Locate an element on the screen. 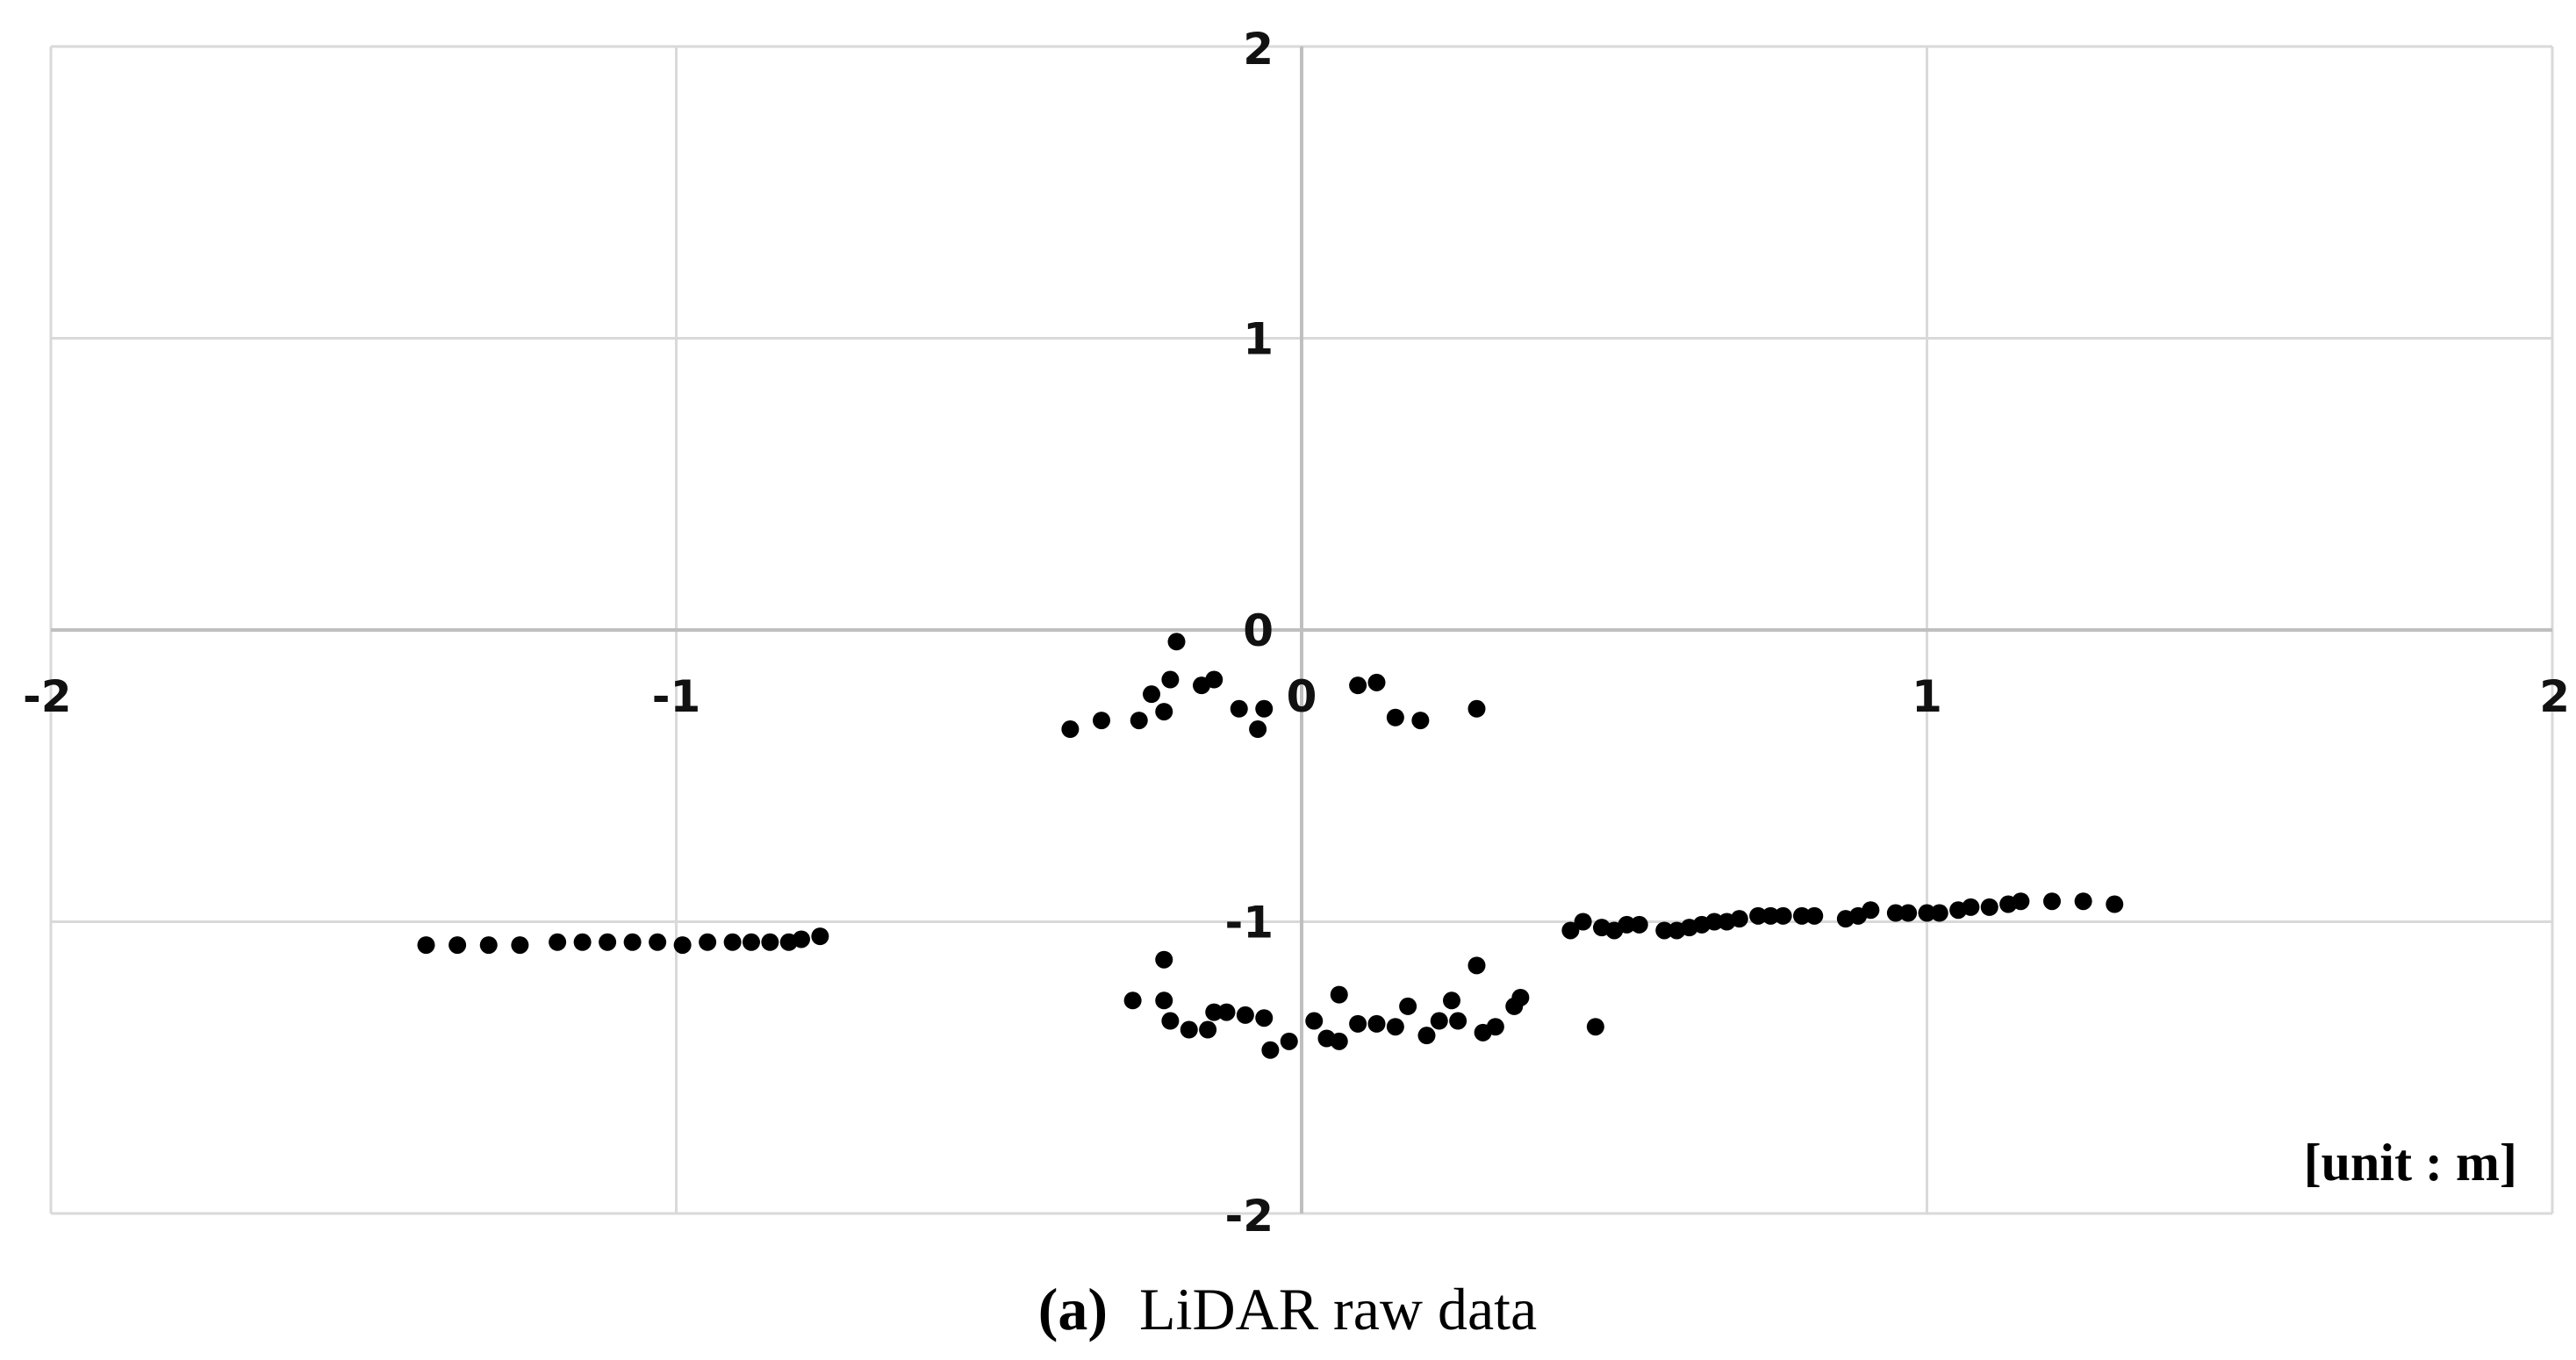 This screenshot has height=1360, width=2576. y-tick-label: 1 is located at coordinates (1259, 339).